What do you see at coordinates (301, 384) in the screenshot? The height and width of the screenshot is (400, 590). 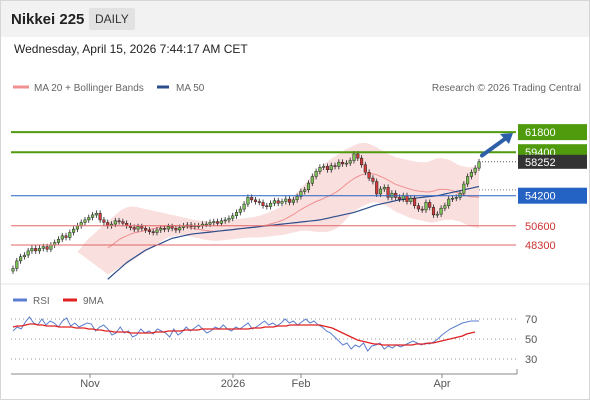 I see `x-tick-label: Feb` at bounding box center [301, 384].